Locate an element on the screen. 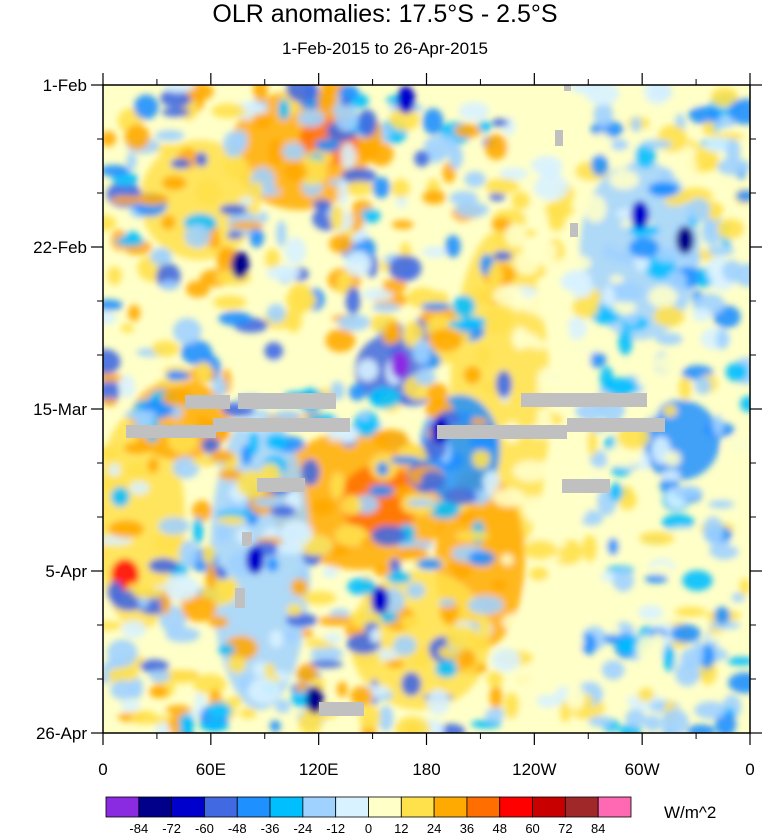 The image size is (770, 834). x-tick-label: 120E is located at coordinates (319, 769).